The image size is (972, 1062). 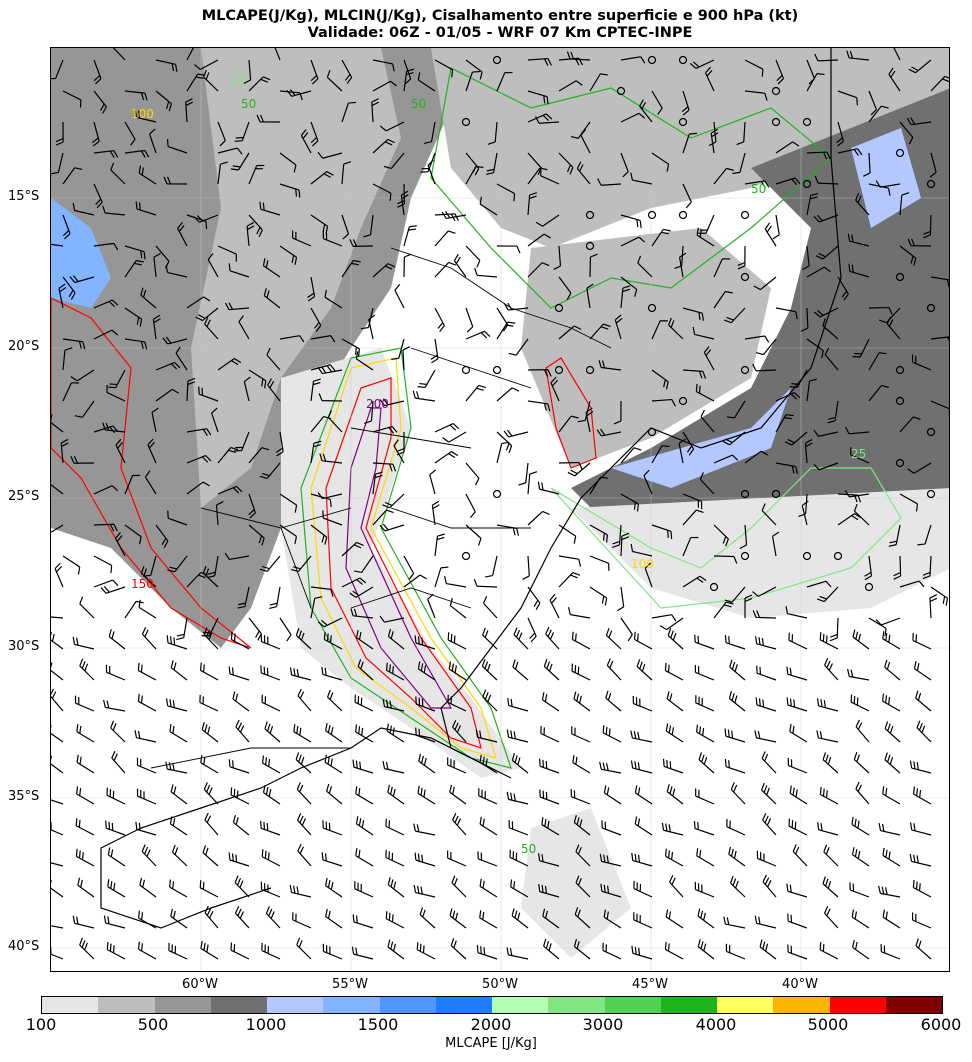 What do you see at coordinates (631, 188) in the screenshot?
I see `shear-contour-green` at bounding box center [631, 188].